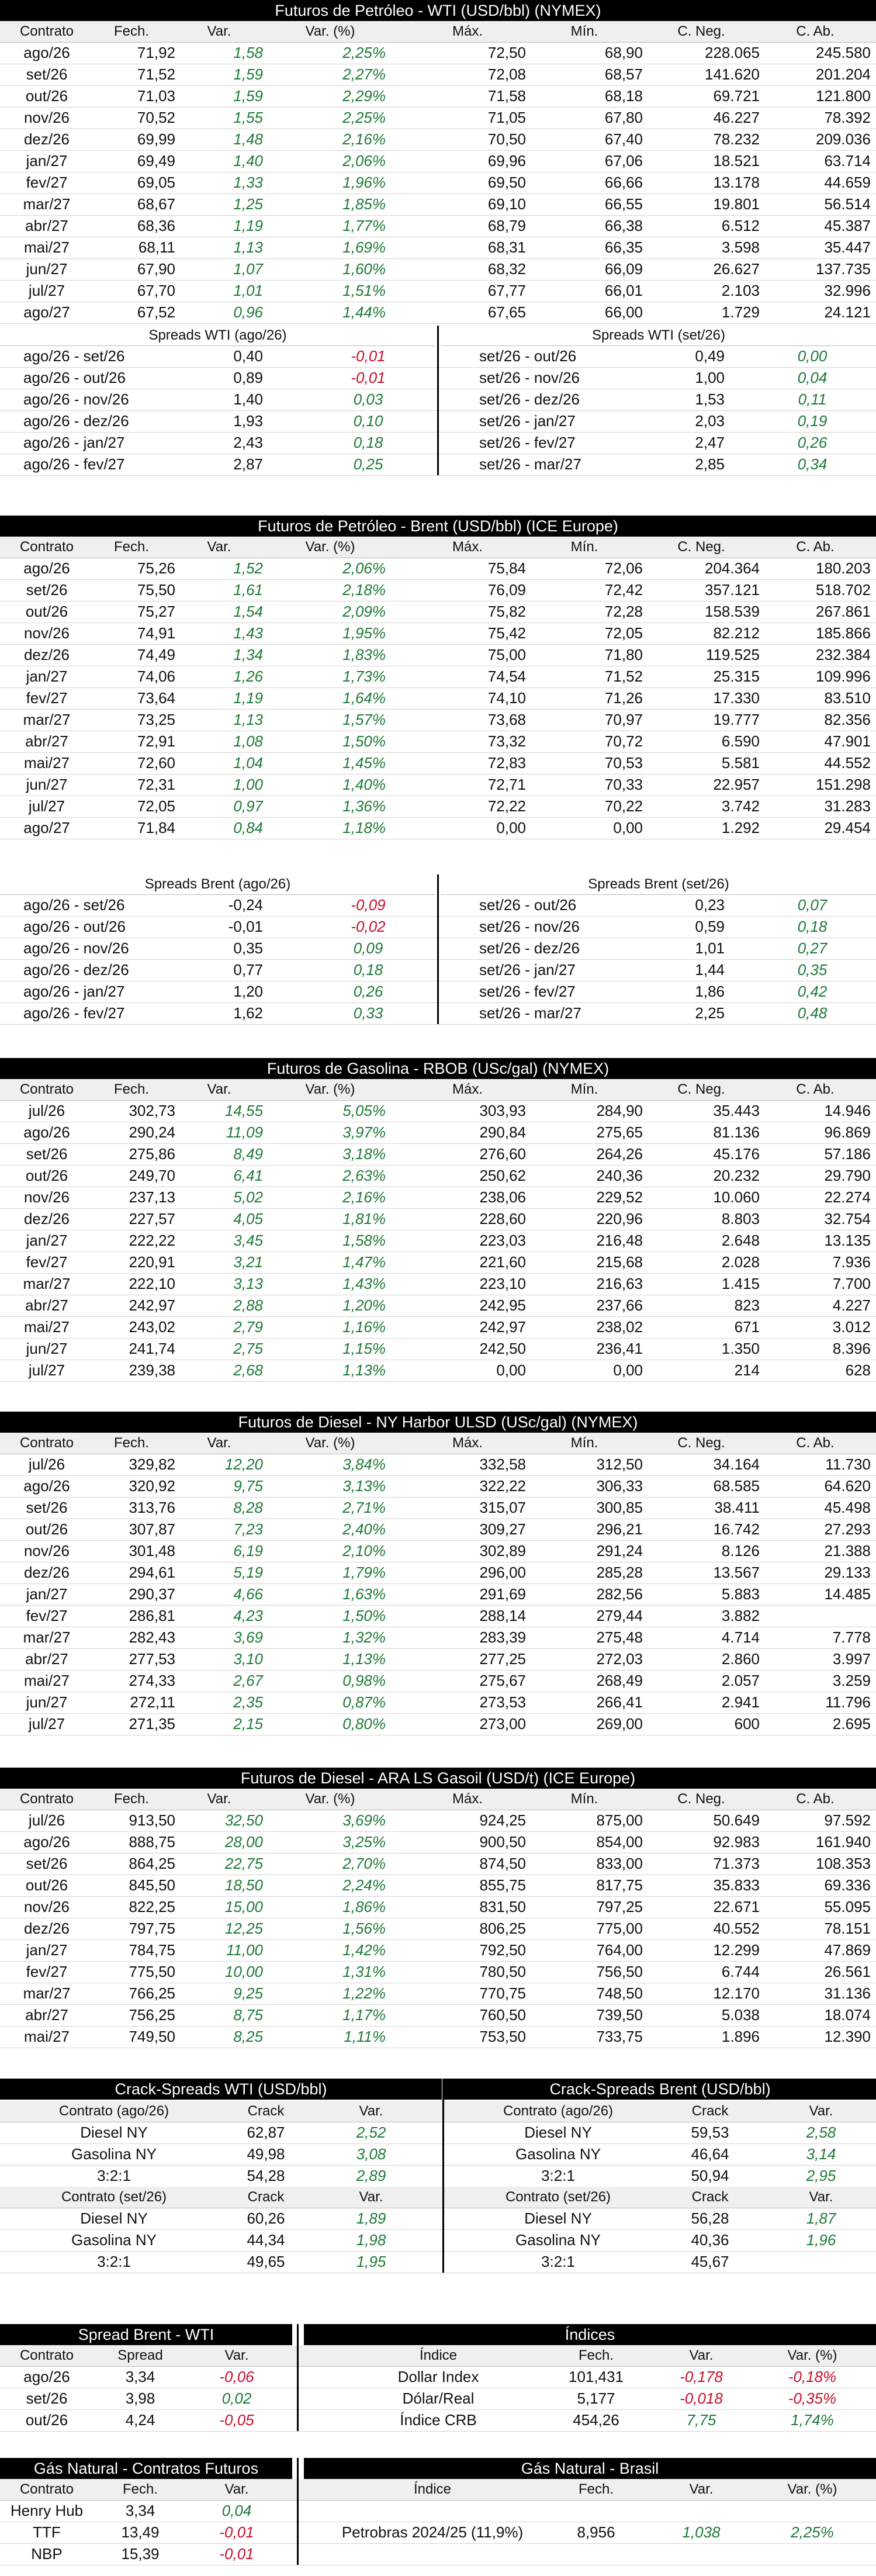 The width and height of the screenshot is (876, 2576). What do you see at coordinates (47, 1702) in the screenshot?
I see `table-cell: jun/27` at bounding box center [47, 1702].